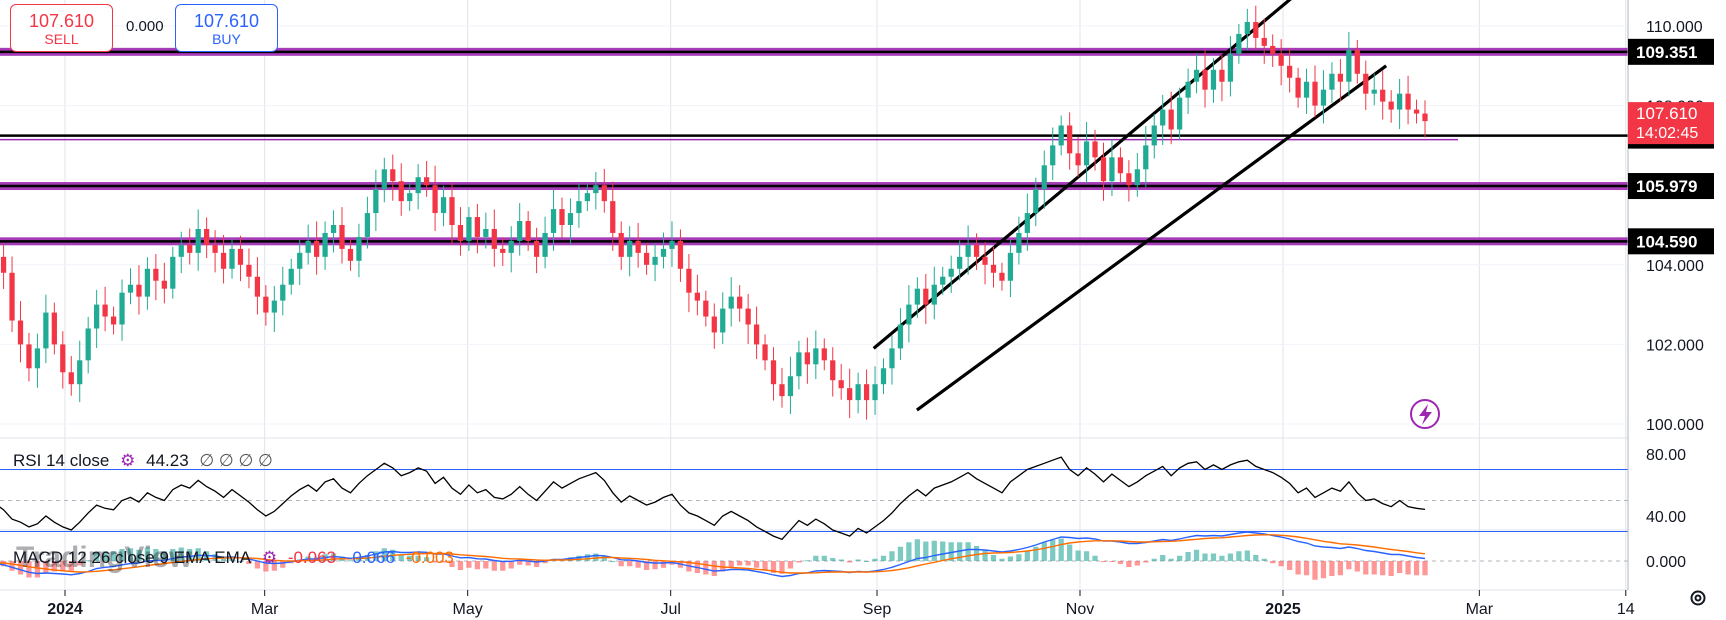 The height and width of the screenshot is (620, 1726). Describe the element at coordinates (670, 609) in the screenshot. I see `time-tick-label: Jul` at that location.